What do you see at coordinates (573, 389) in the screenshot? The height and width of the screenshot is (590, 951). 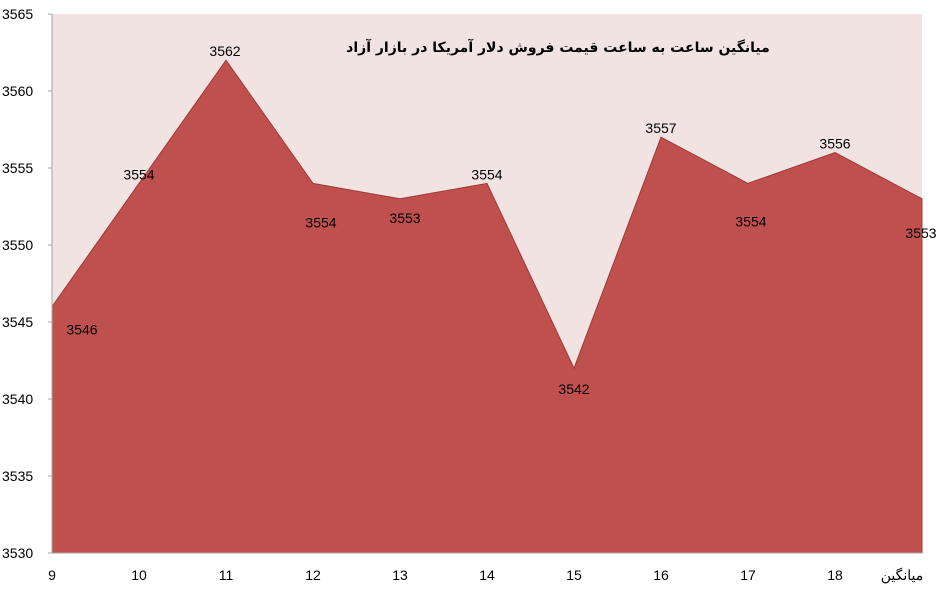 I see `data-label: 3542` at bounding box center [573, 389].